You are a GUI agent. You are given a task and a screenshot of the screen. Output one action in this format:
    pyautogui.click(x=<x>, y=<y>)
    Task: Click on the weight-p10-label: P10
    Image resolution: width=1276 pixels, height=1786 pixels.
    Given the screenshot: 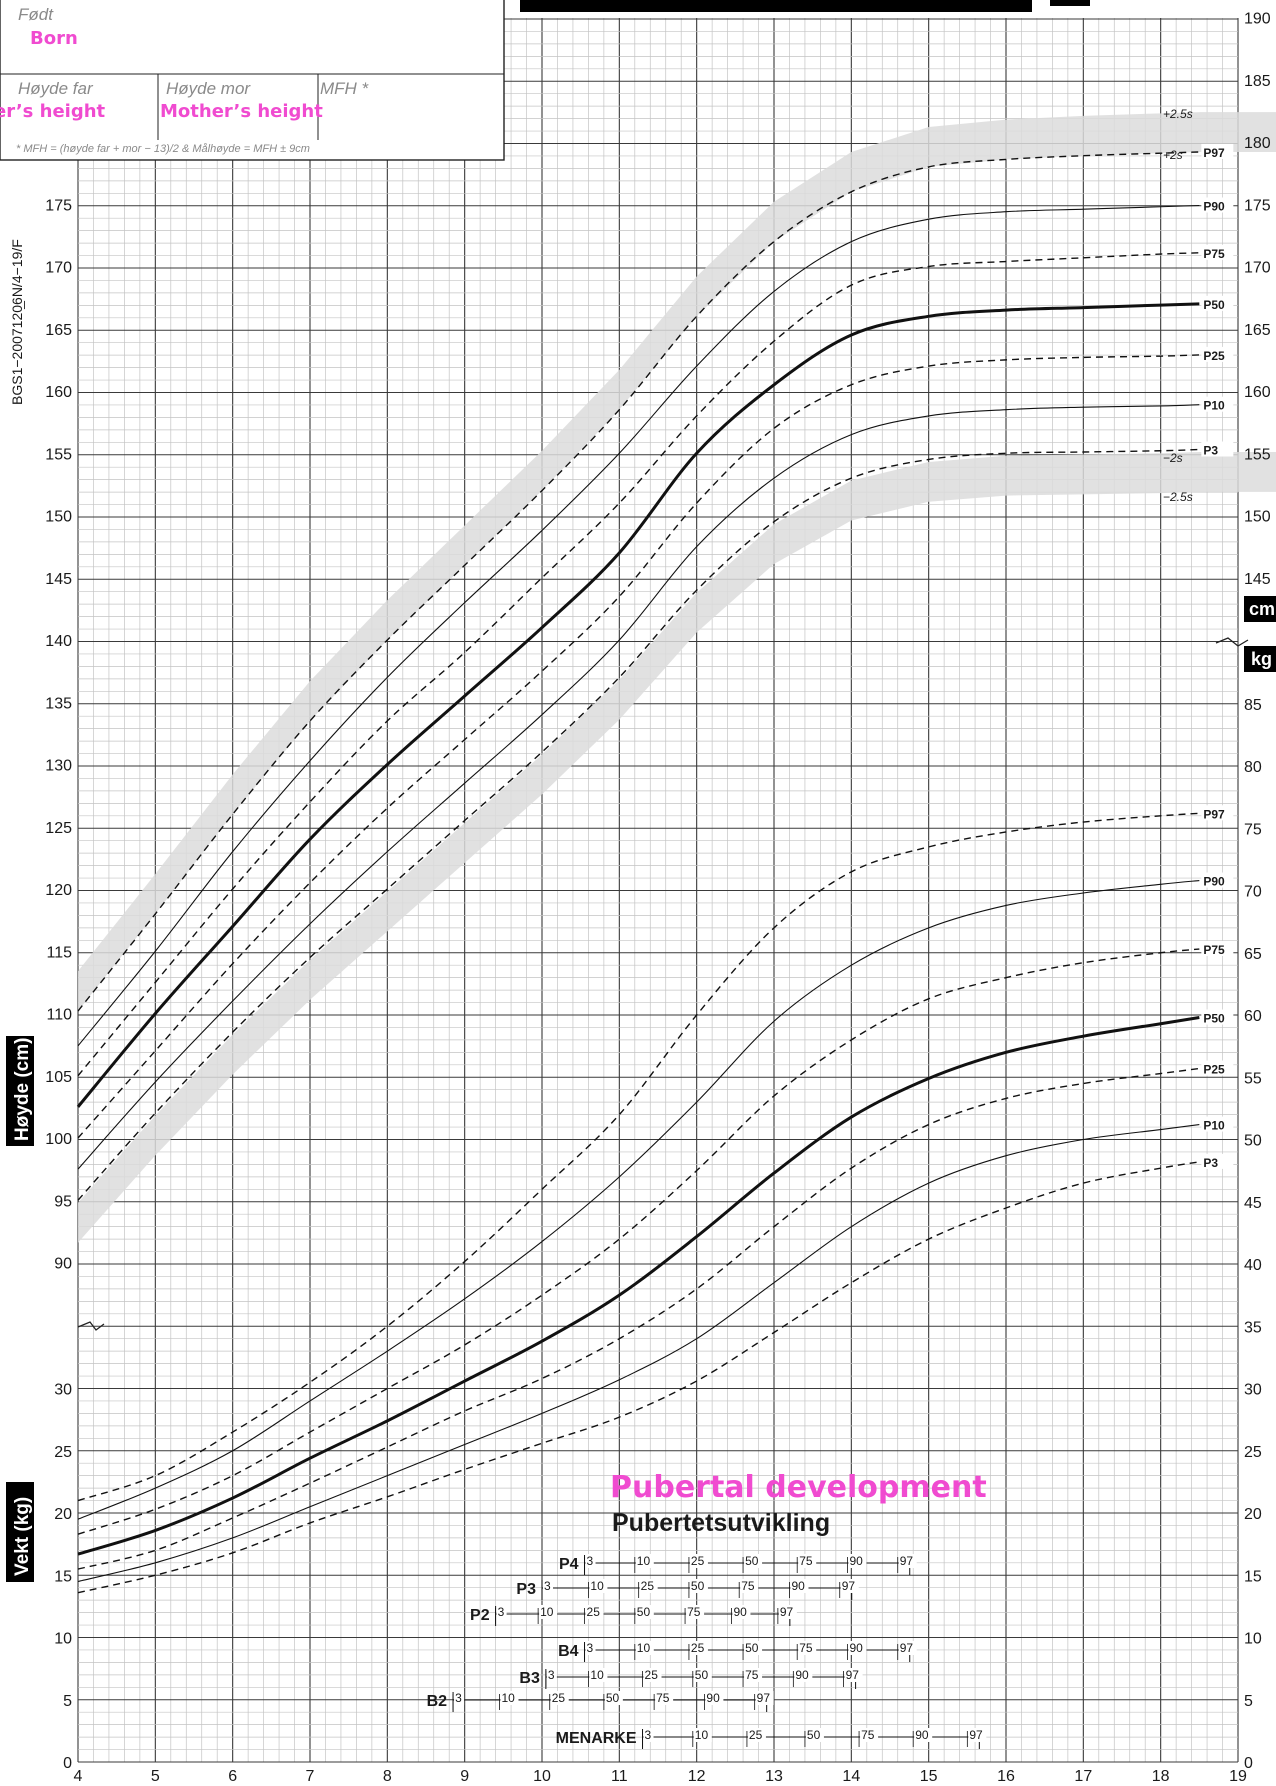 What is the action you would take?
    pyautogui.click(x=1214, y=1126)
    